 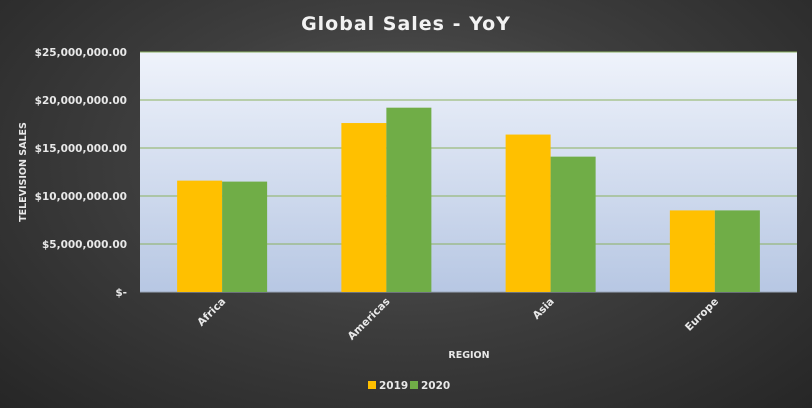 What do you see at coordinates (544, 309) in the screenshot?
I see `x-tick-label: Asia` at bounding box center [544, 309].